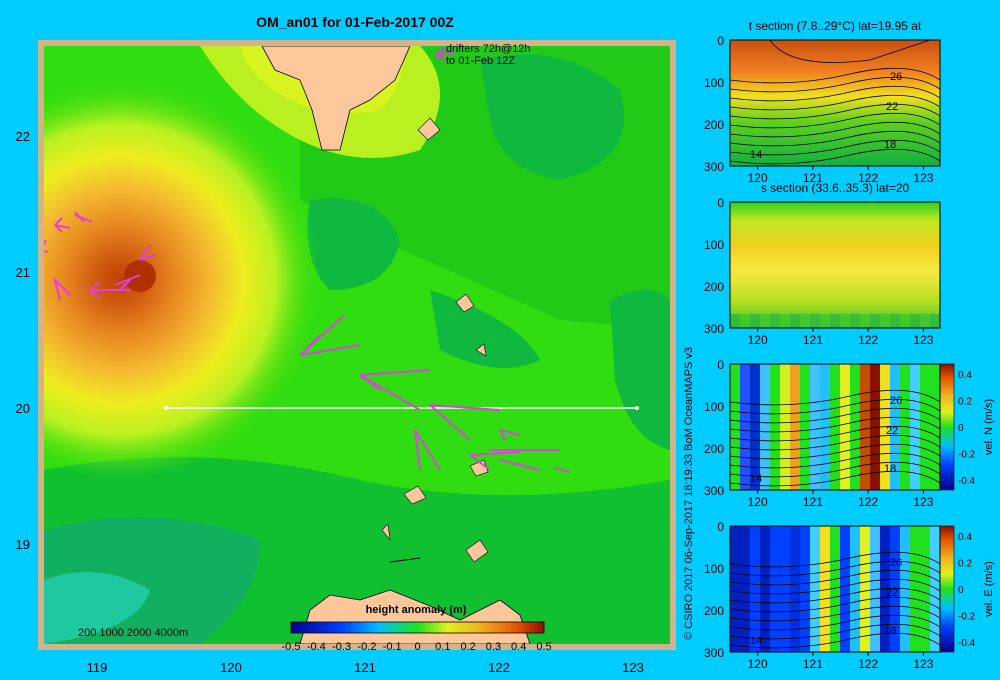 This screenshot has height=680, width=1000. What do you see at coordinates (835, 188) in the screenshot?
I see `panel-title: s section (33.6..35.3) lat=20` at bounding box center [835, 188].